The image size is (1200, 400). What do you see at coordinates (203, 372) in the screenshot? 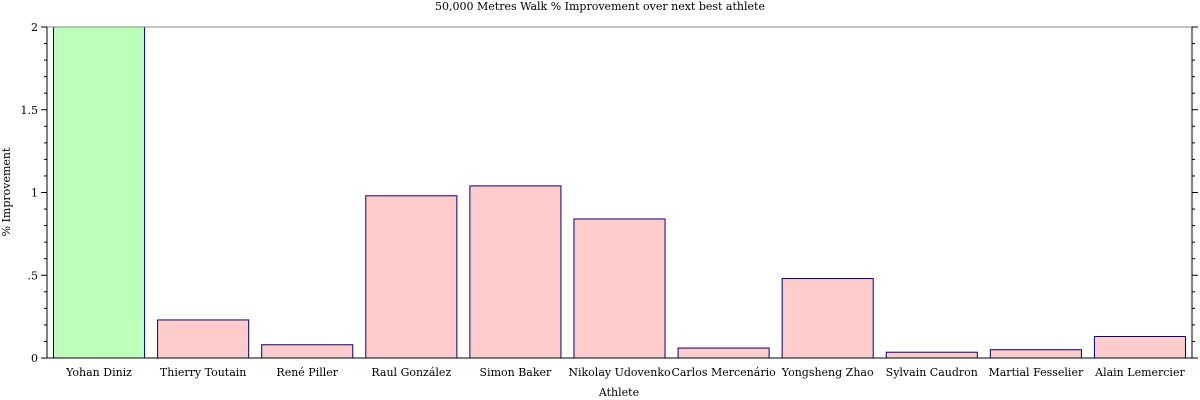
I see `x-tick-label: Thierry Toutain` at bounding box center [203, 372].